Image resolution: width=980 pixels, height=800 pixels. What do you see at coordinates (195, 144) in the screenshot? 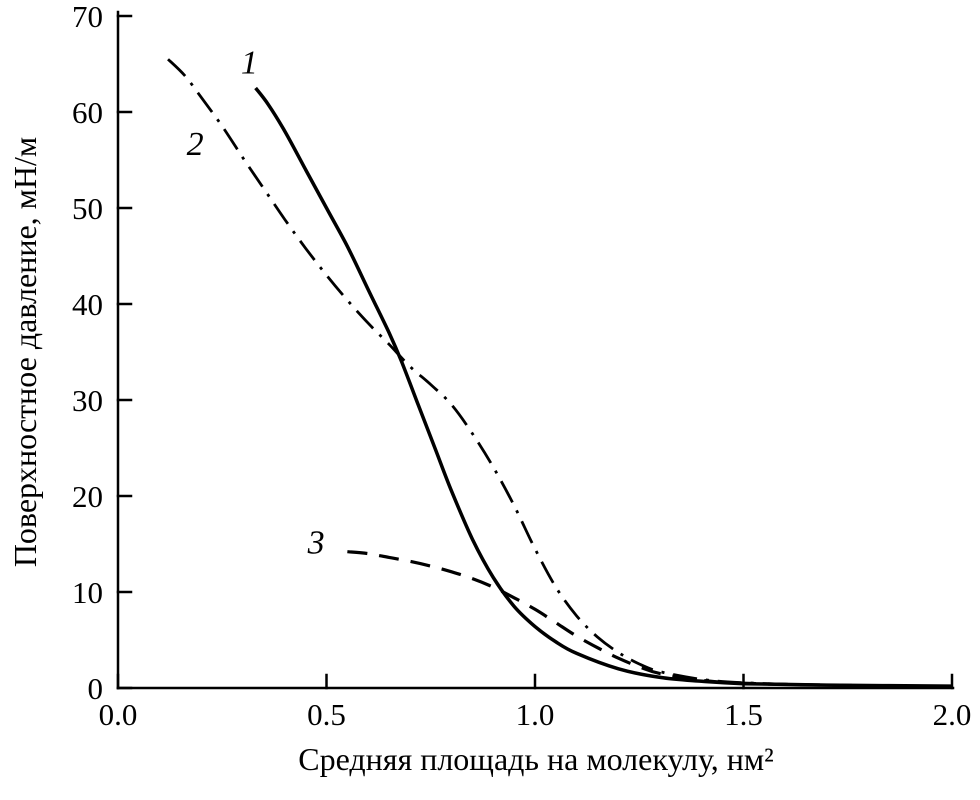
I see `curve-2-label: 2` at bounding box center [195, 144].